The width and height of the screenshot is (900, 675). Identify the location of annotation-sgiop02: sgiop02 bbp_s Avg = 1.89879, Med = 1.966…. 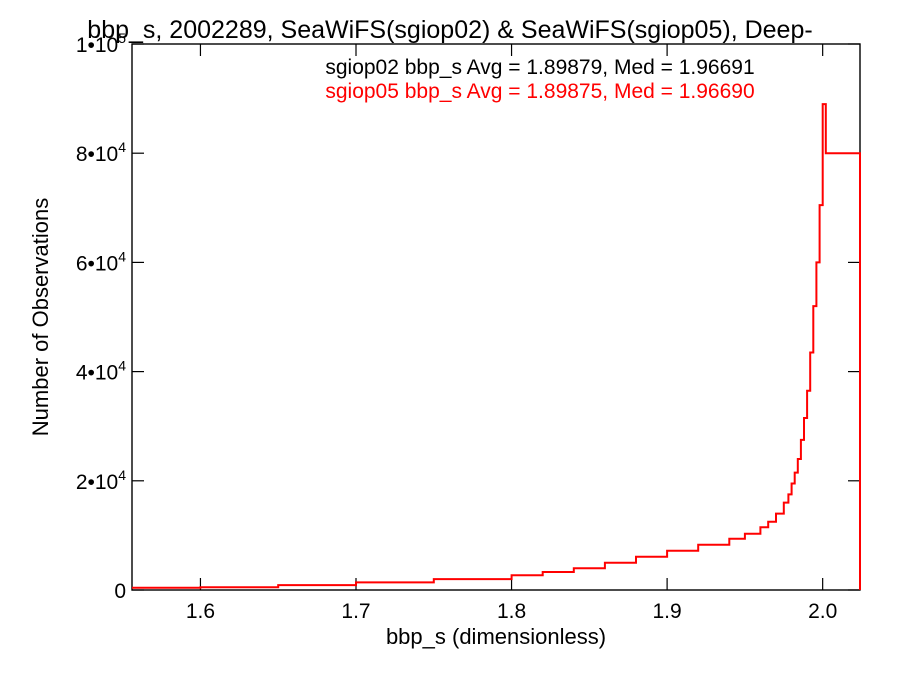
(539, 67).